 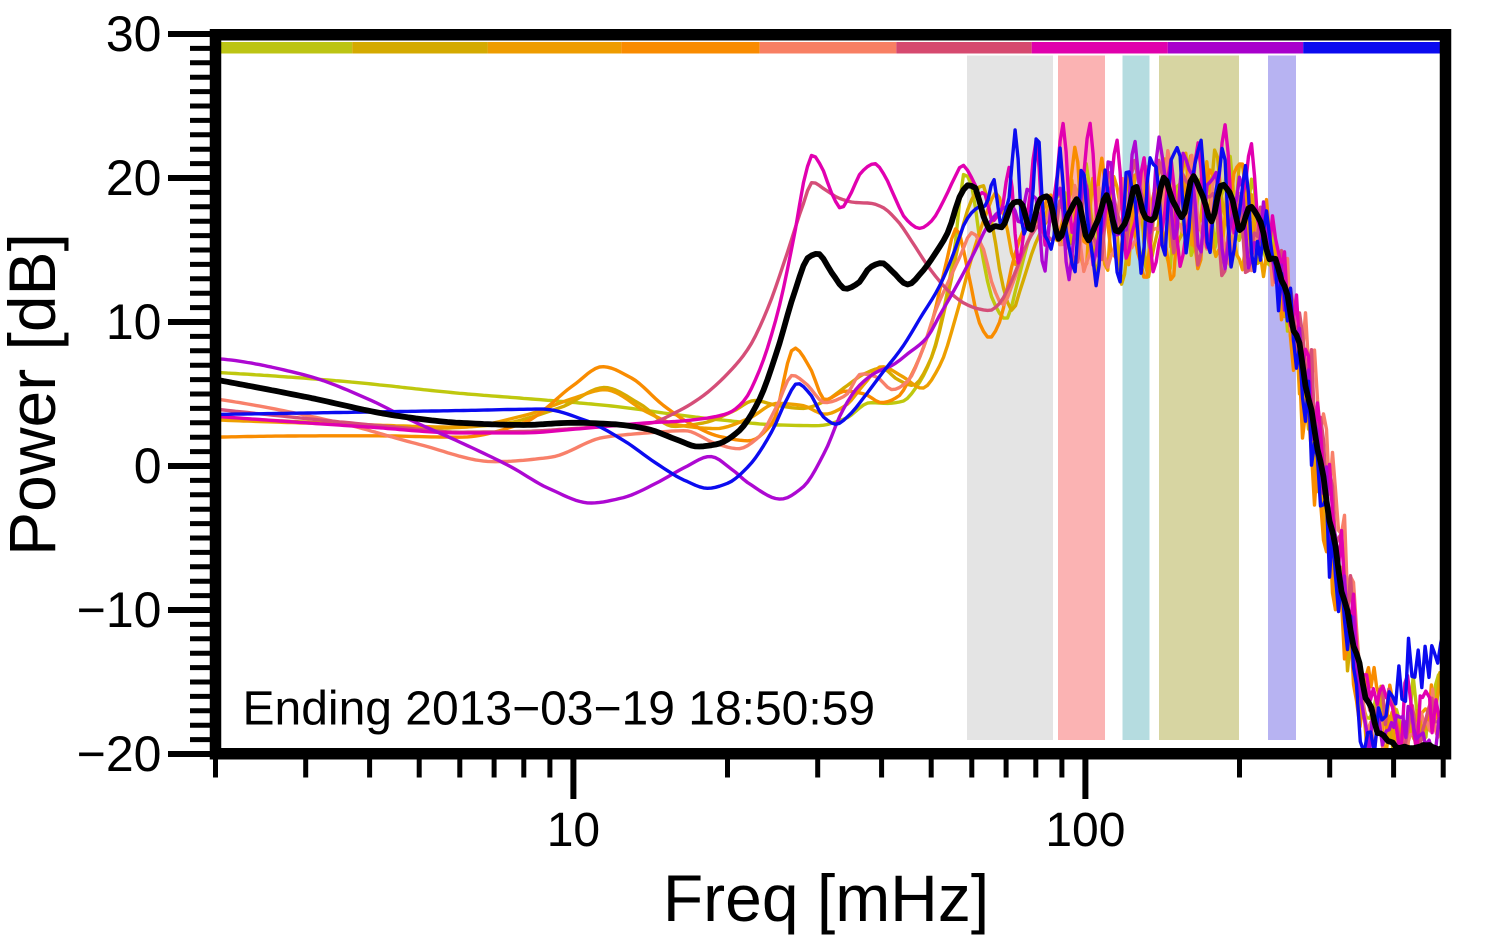 I want to click on svg-text: Ending 2013−03−19 18:50:59, so click(x=559, y=709).